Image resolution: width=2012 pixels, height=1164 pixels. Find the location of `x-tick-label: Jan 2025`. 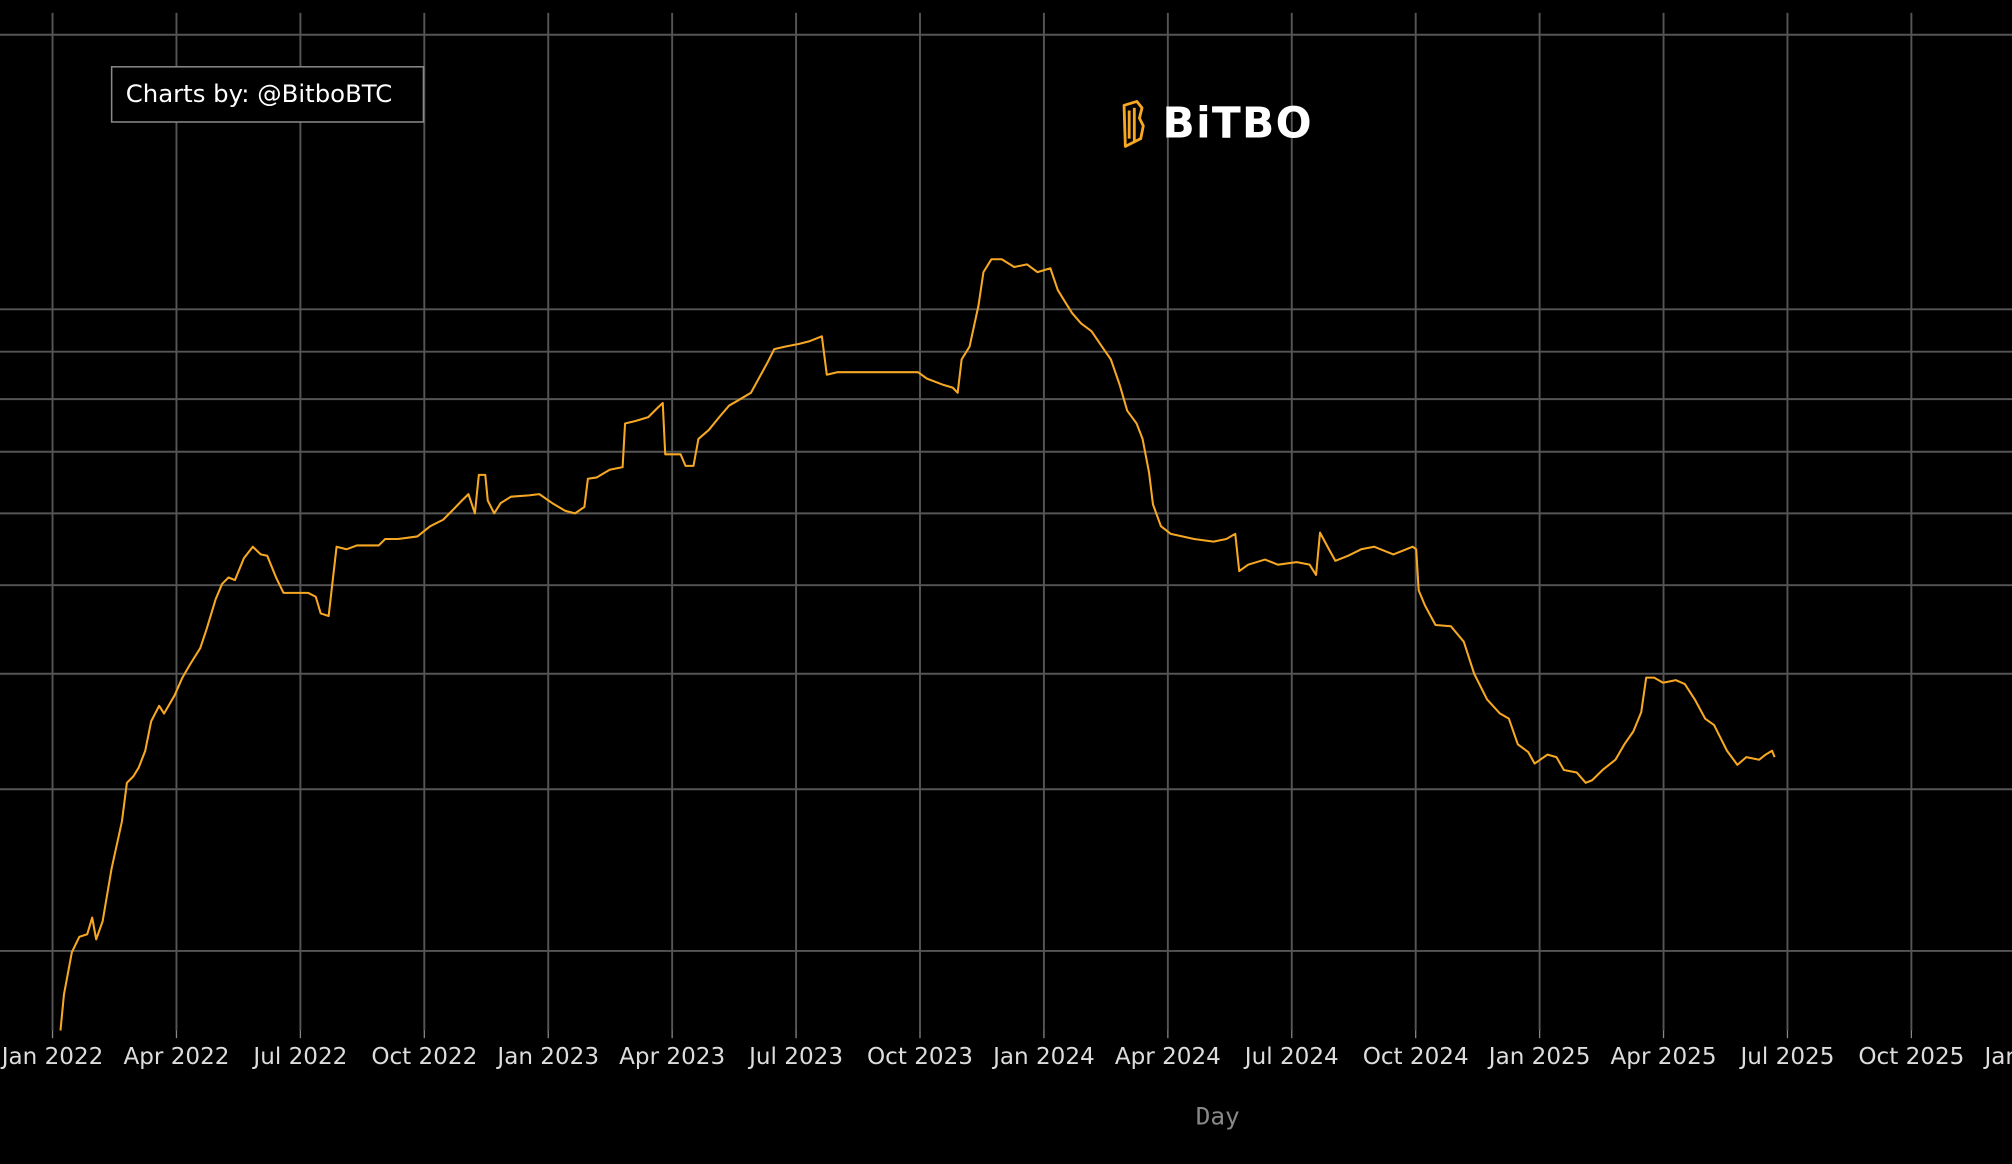

x-tick-label: Jan 2025 is located at coordinates (1539, 1057).